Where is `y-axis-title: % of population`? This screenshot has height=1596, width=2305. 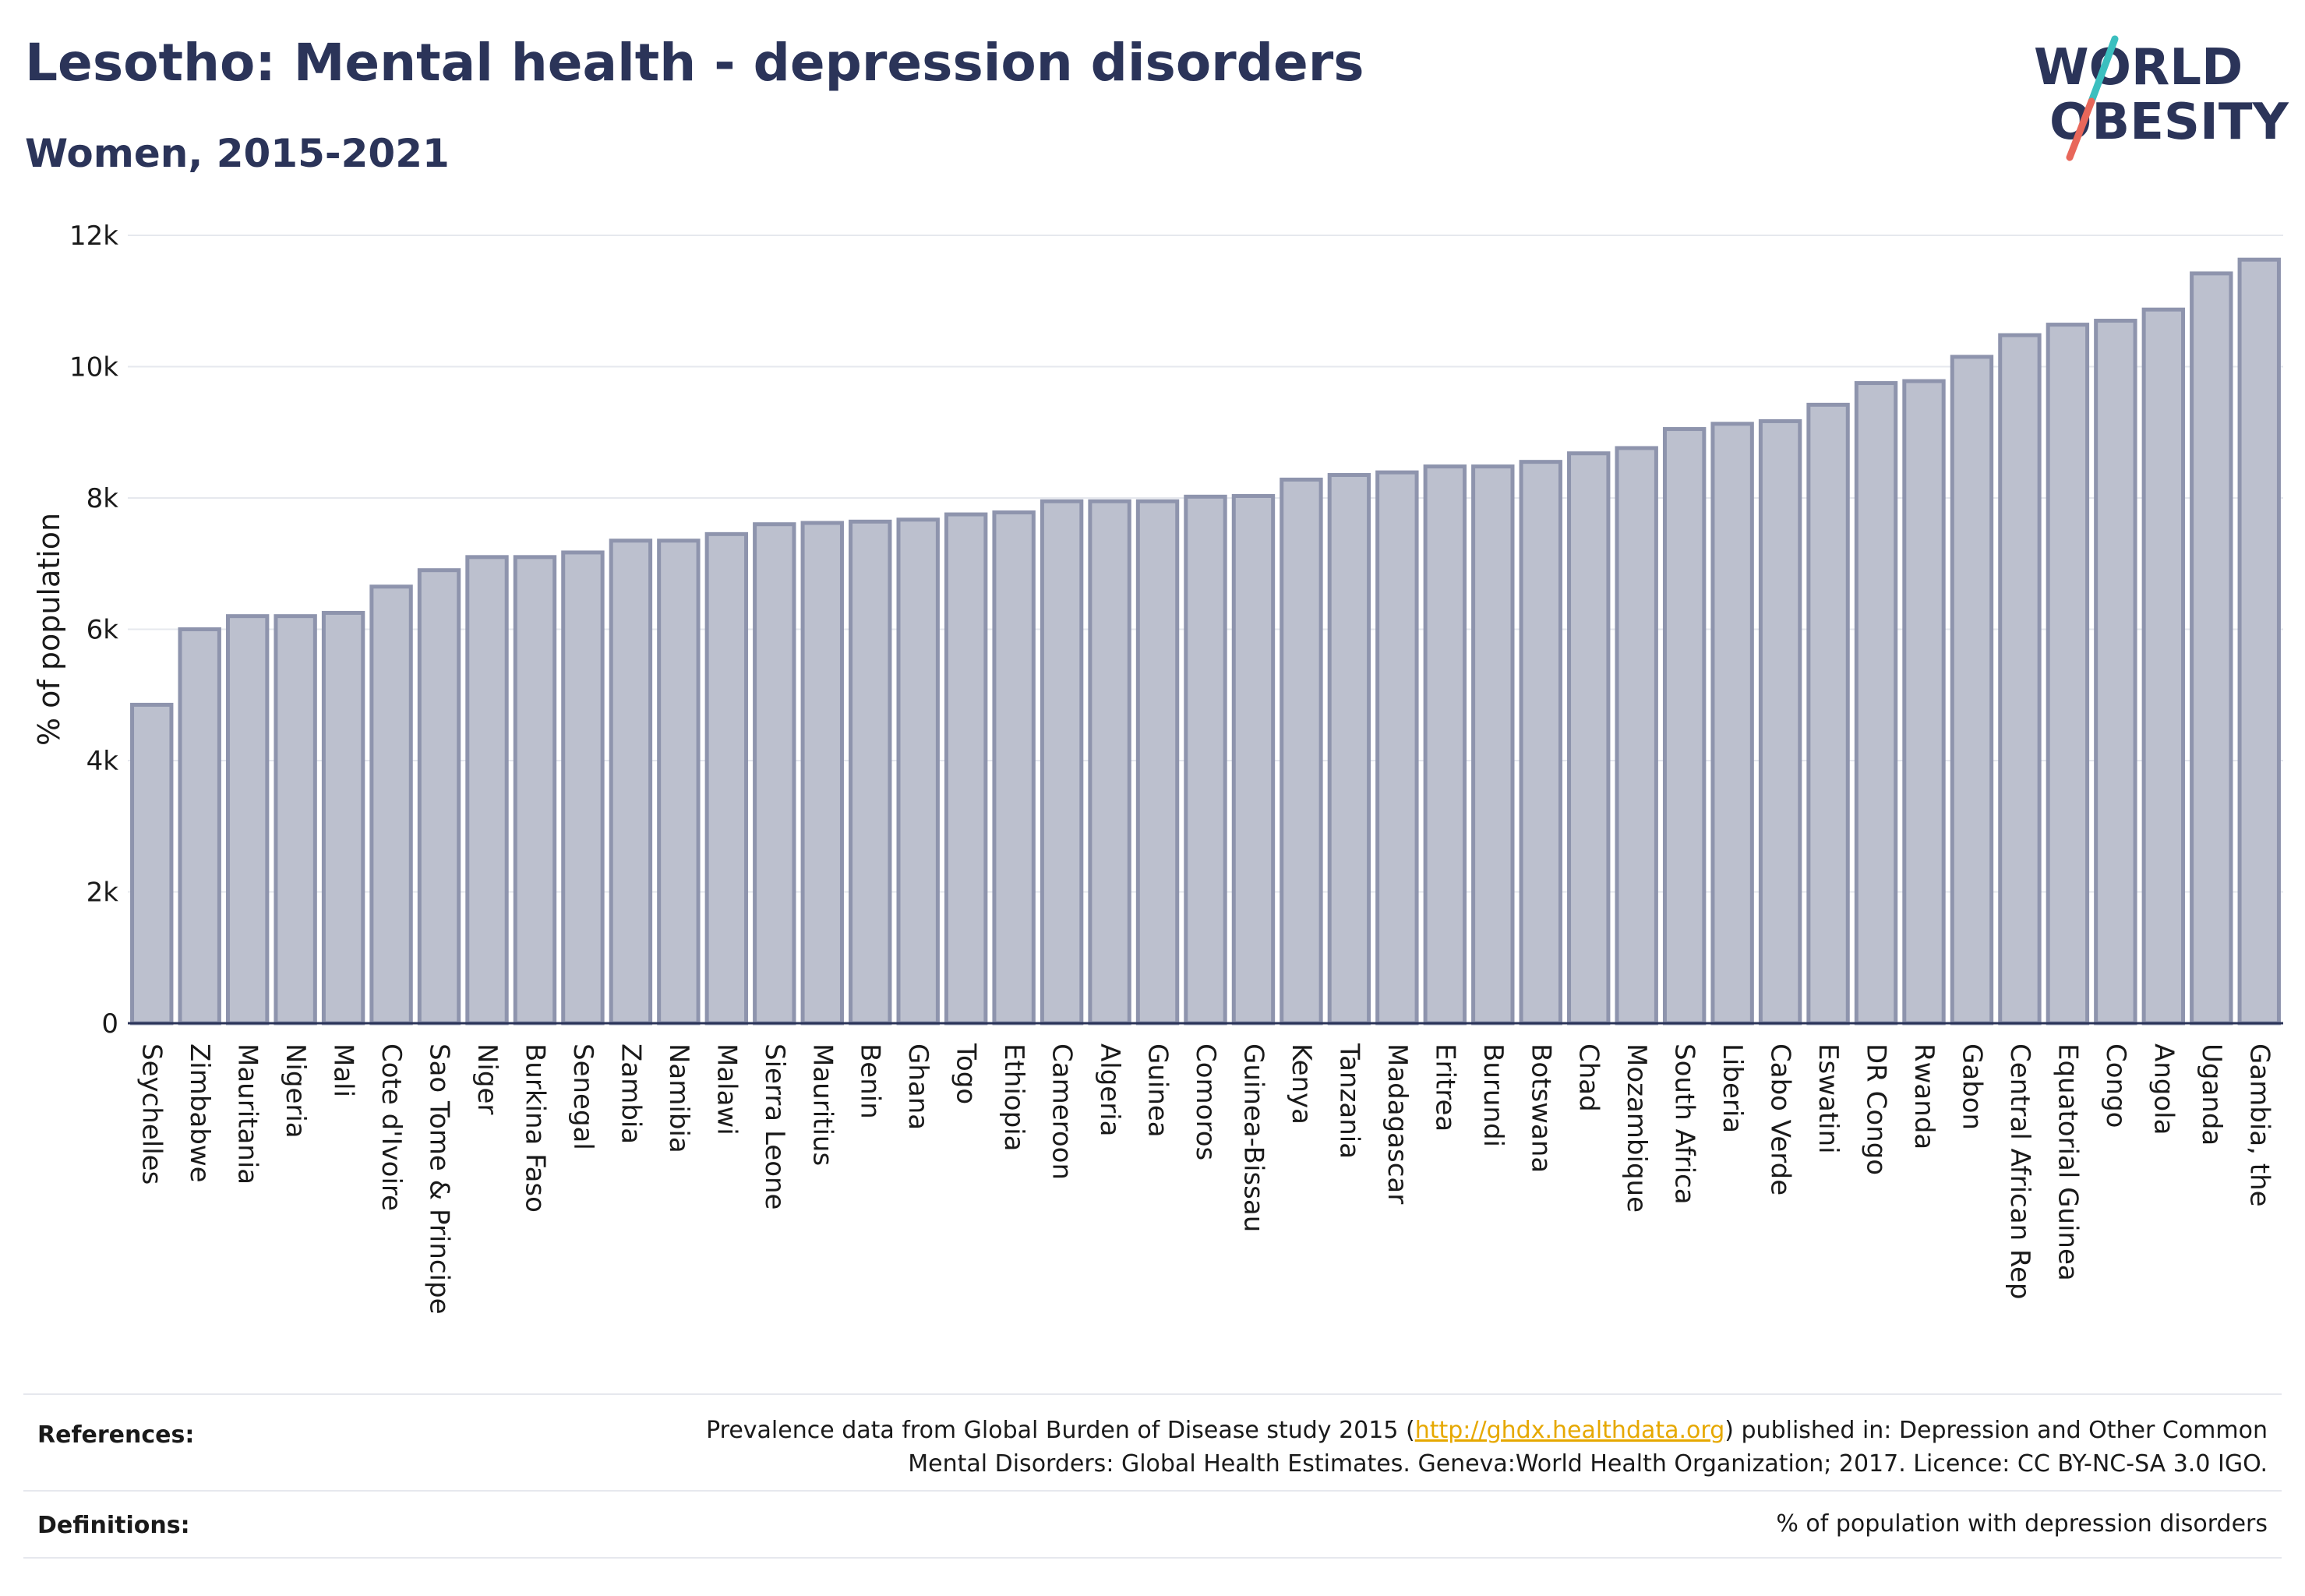
y-axis-title: % of population is located at coordinates (49, 629).